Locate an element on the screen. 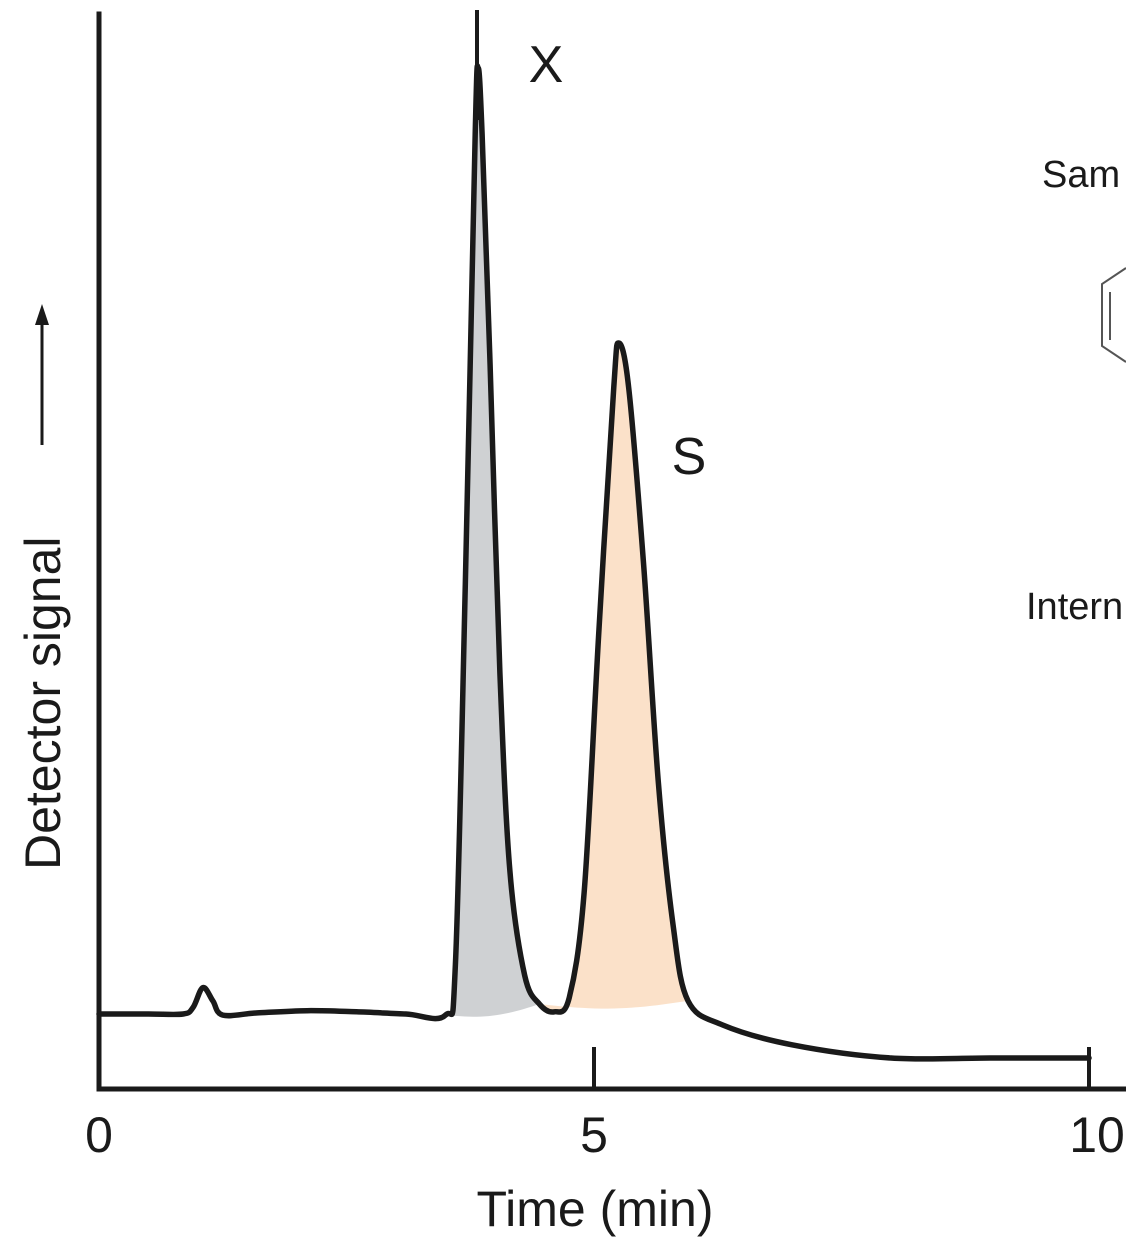 The width and height of the screenshot is (1126, 1238). peak-area-x is located at coordinates (492, 541).